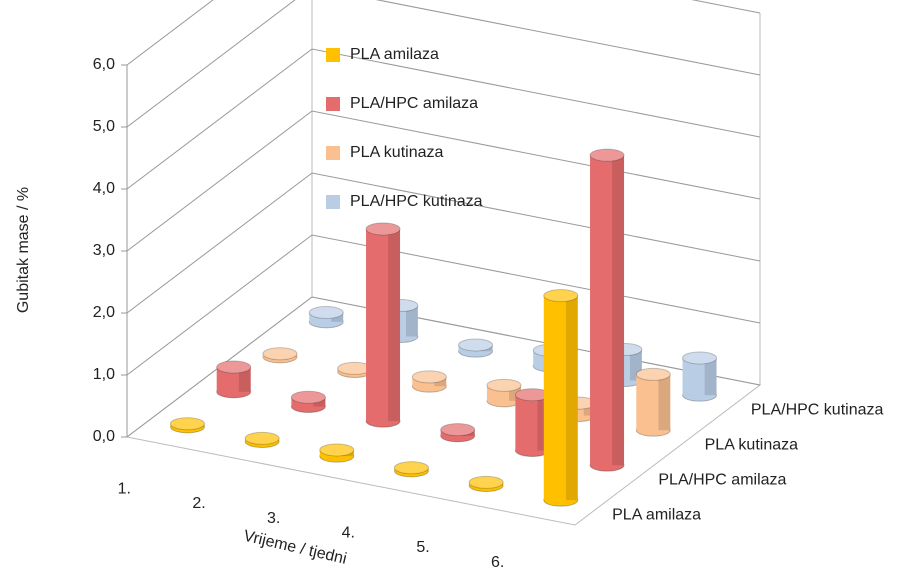  Describe the element at coordinates (817, 410) in the screenshot. I see `series-axis-label: PLA/HPC kutinaza` at that location.